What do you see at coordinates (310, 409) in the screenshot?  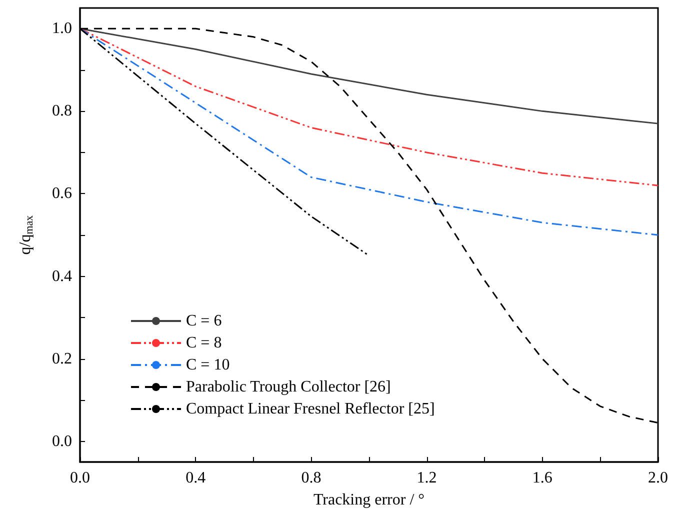 I see `legend-label: Compact Linear Fresnel Reflector [25]` at bounding box center [310, 409].